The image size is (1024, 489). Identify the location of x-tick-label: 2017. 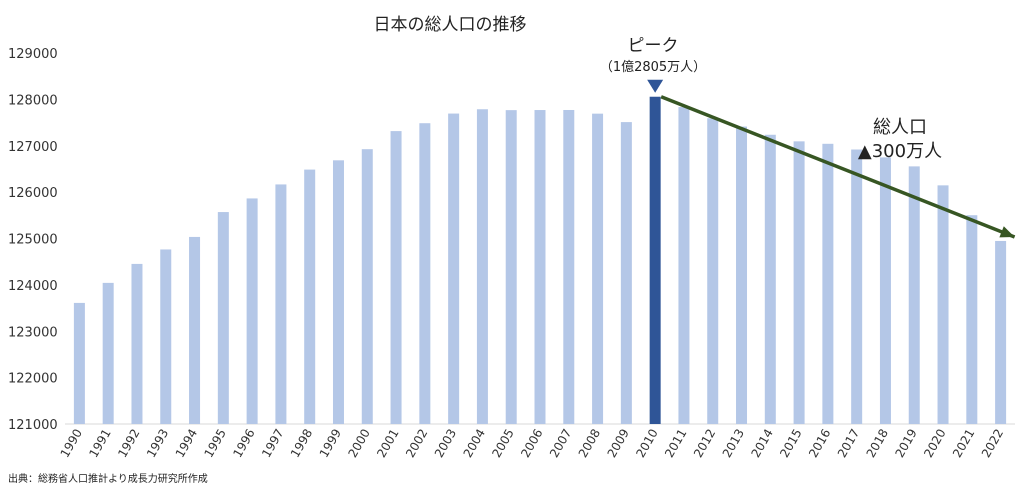
(848, 443).